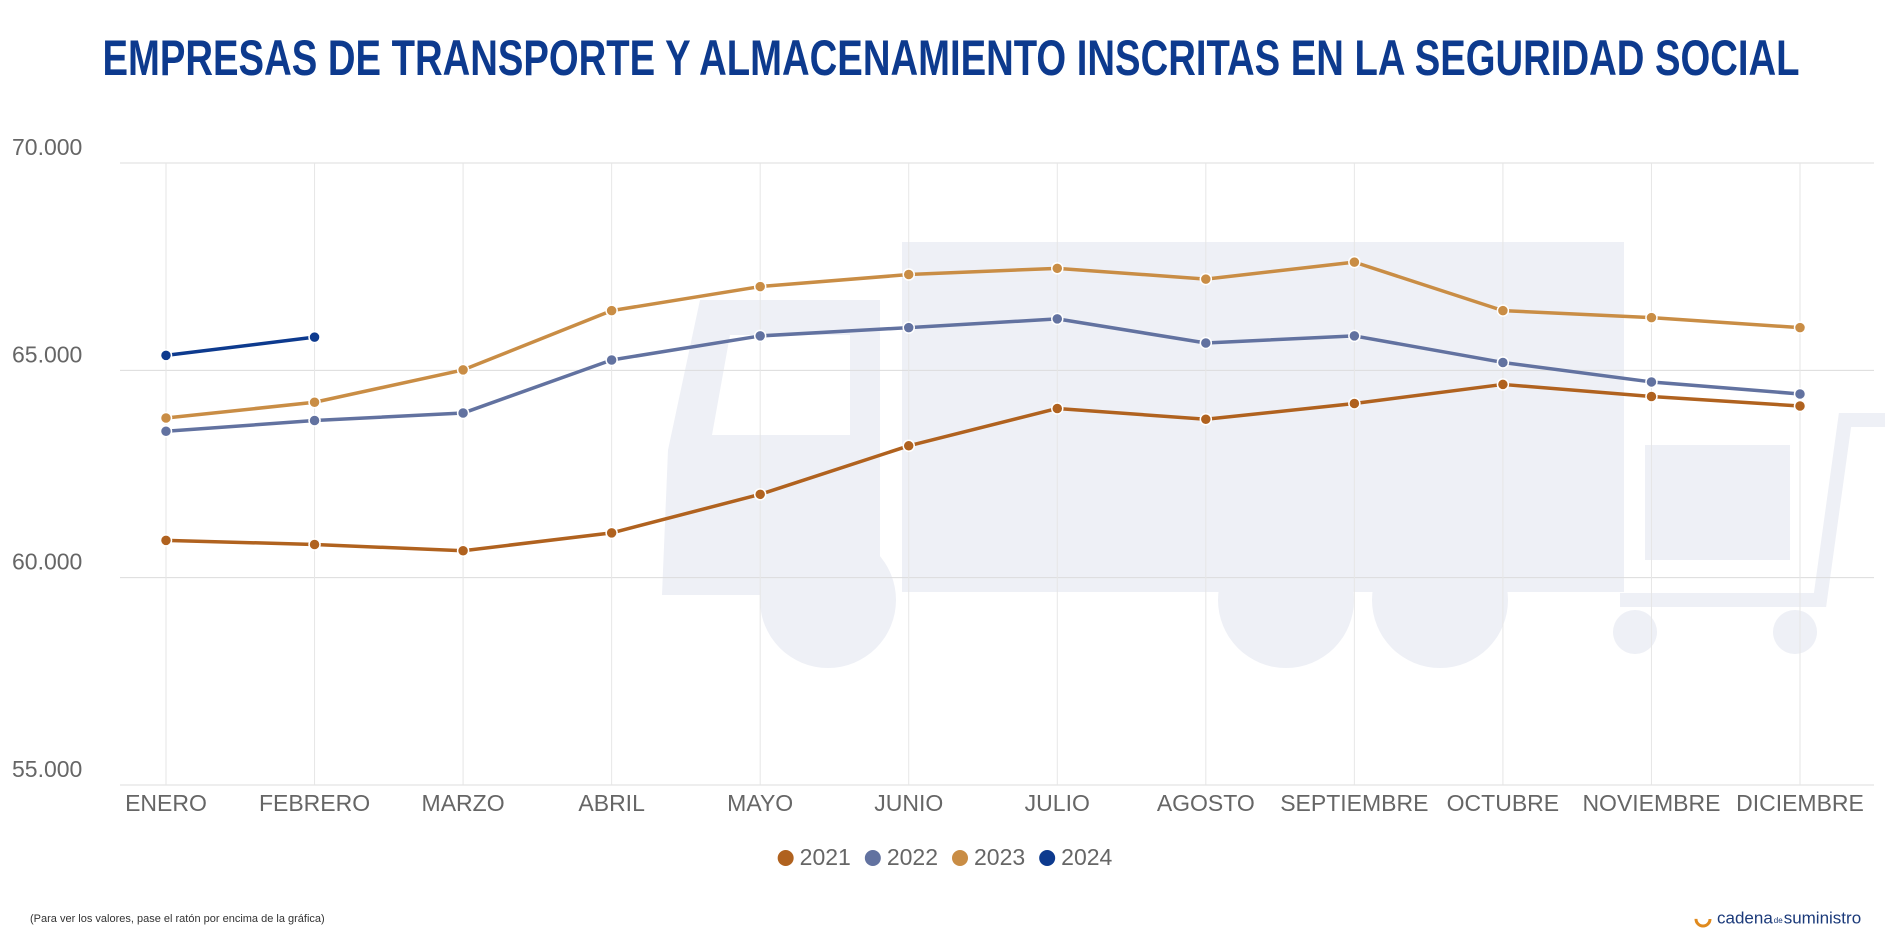 The height and width of the screenshot is (950, 1900). What do you see at coordinates (825, 857) in the screenshot?
I see `legend-label: 2021` at bounding box center [825, 857].